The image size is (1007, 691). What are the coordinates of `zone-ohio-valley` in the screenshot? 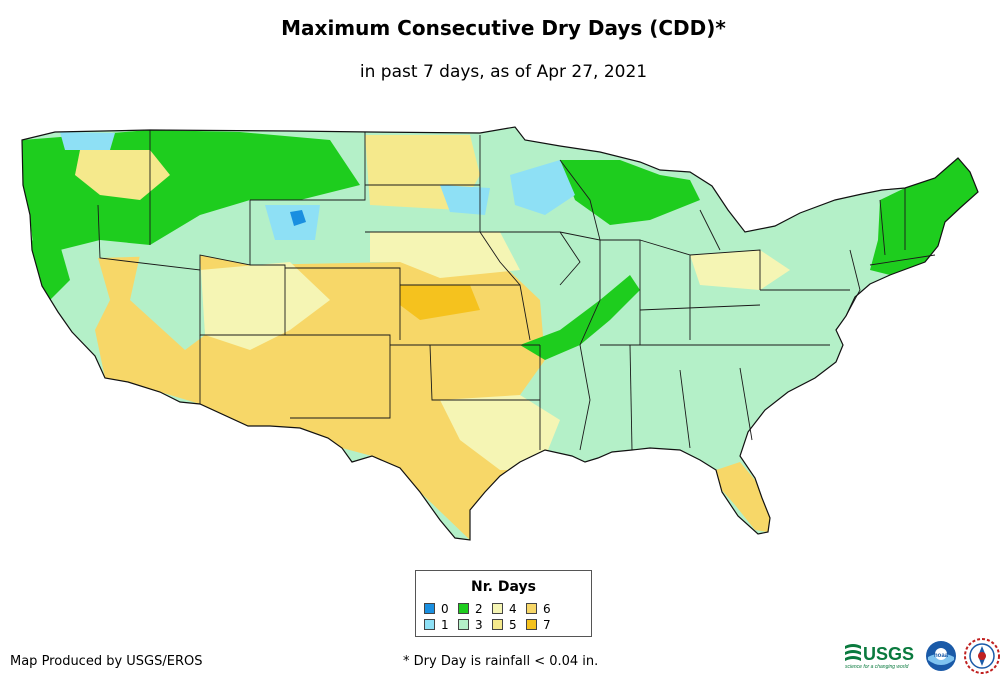 It's located at (740, 270).